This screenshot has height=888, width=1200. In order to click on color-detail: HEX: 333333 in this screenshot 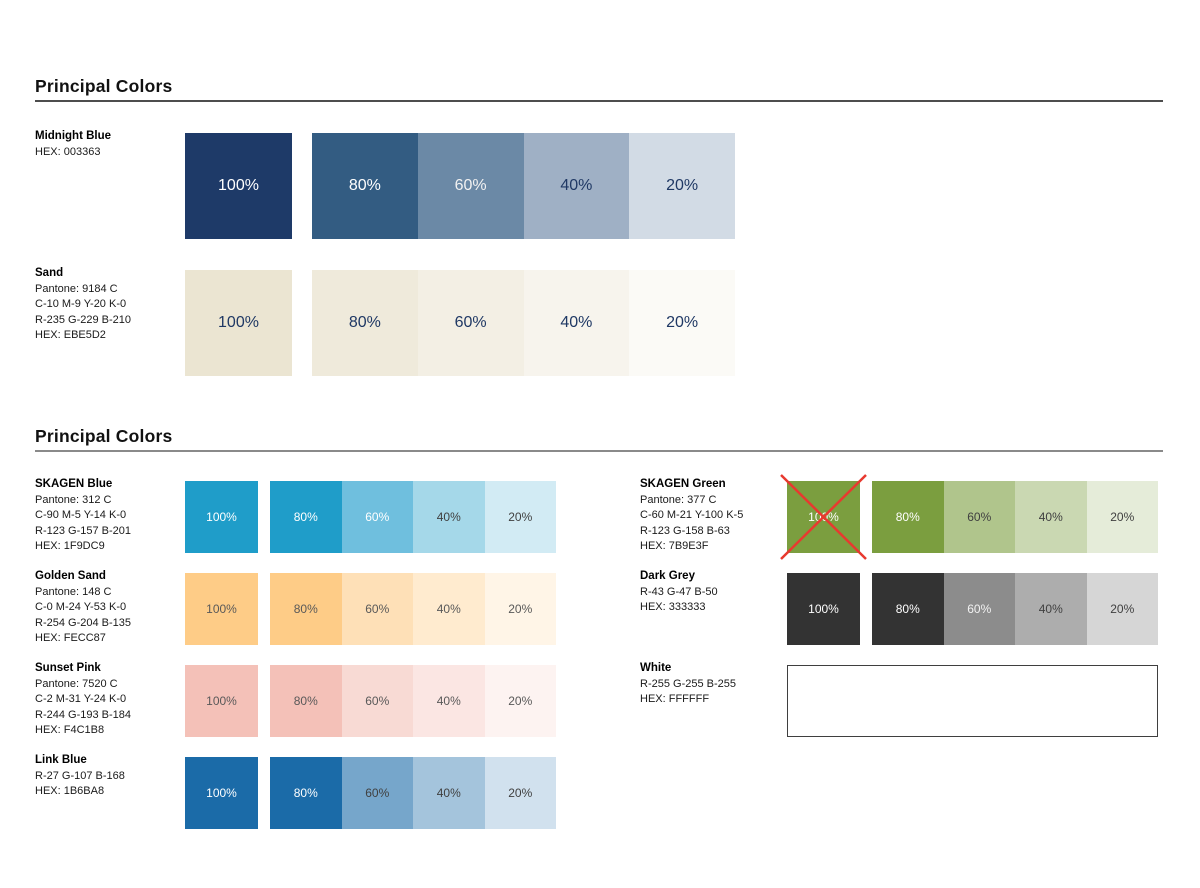, I will do `click(673, 607)`.